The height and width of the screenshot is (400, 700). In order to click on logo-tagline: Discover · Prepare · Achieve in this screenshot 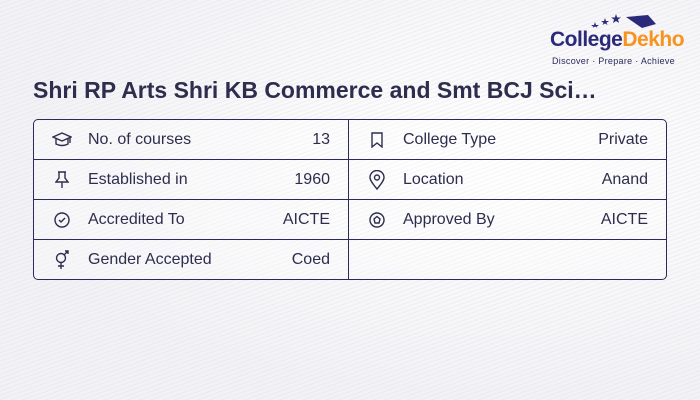, I will do `click(613, 61)`.